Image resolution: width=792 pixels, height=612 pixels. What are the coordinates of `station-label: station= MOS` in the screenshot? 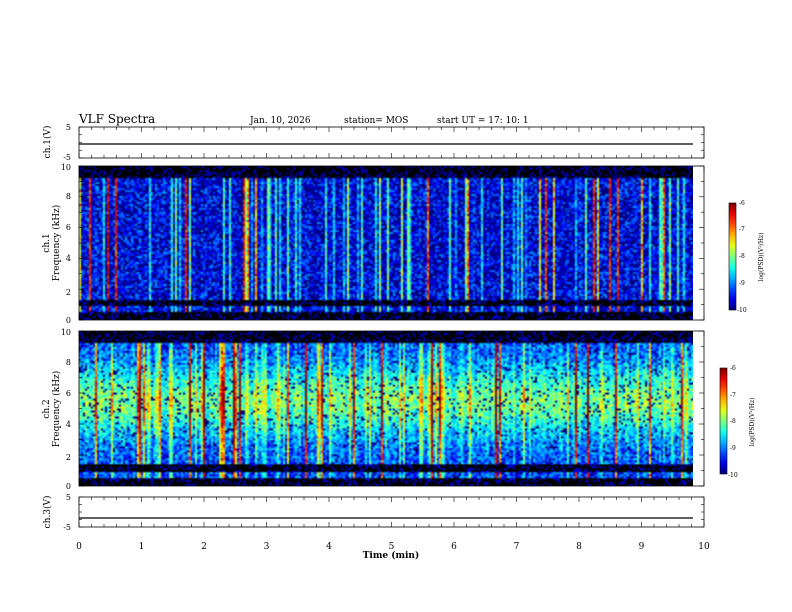 It's located at (376, 121).